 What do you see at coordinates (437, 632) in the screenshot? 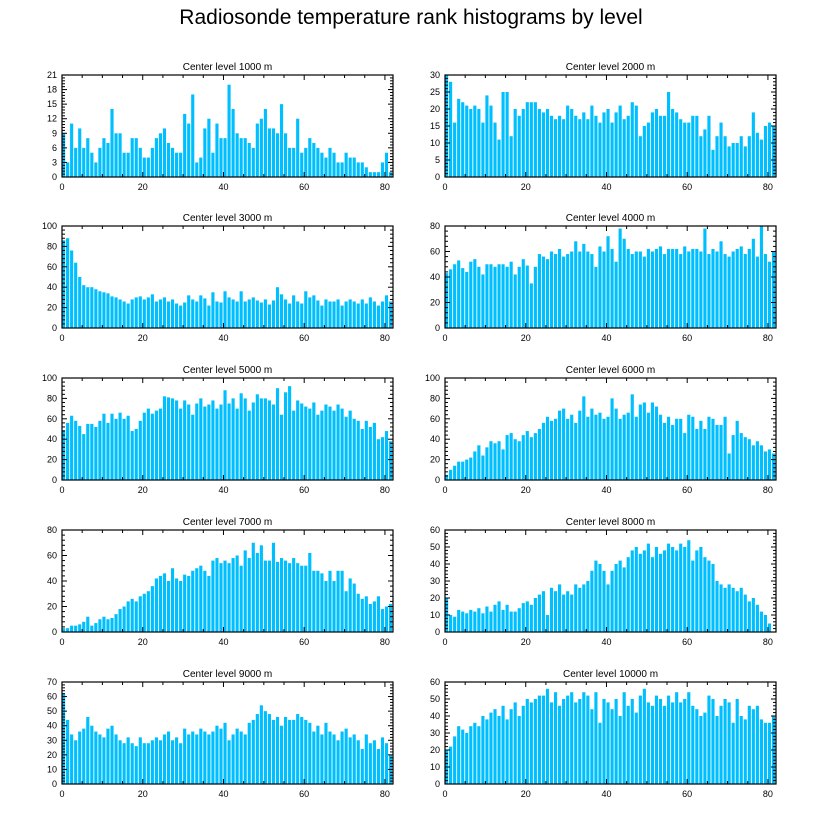
I see `y-tick-label: 0` at bounding box center [437, 632].